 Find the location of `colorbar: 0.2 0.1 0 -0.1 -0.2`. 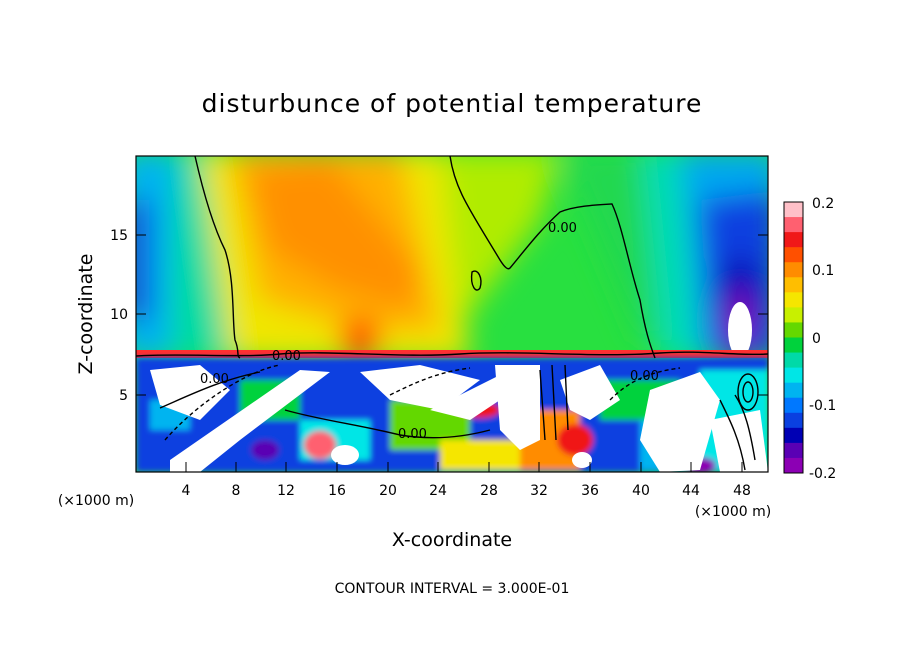

colorbar: 0.2 0.1 0 -0.1 -0.2 is located at coordinates (809, 339).